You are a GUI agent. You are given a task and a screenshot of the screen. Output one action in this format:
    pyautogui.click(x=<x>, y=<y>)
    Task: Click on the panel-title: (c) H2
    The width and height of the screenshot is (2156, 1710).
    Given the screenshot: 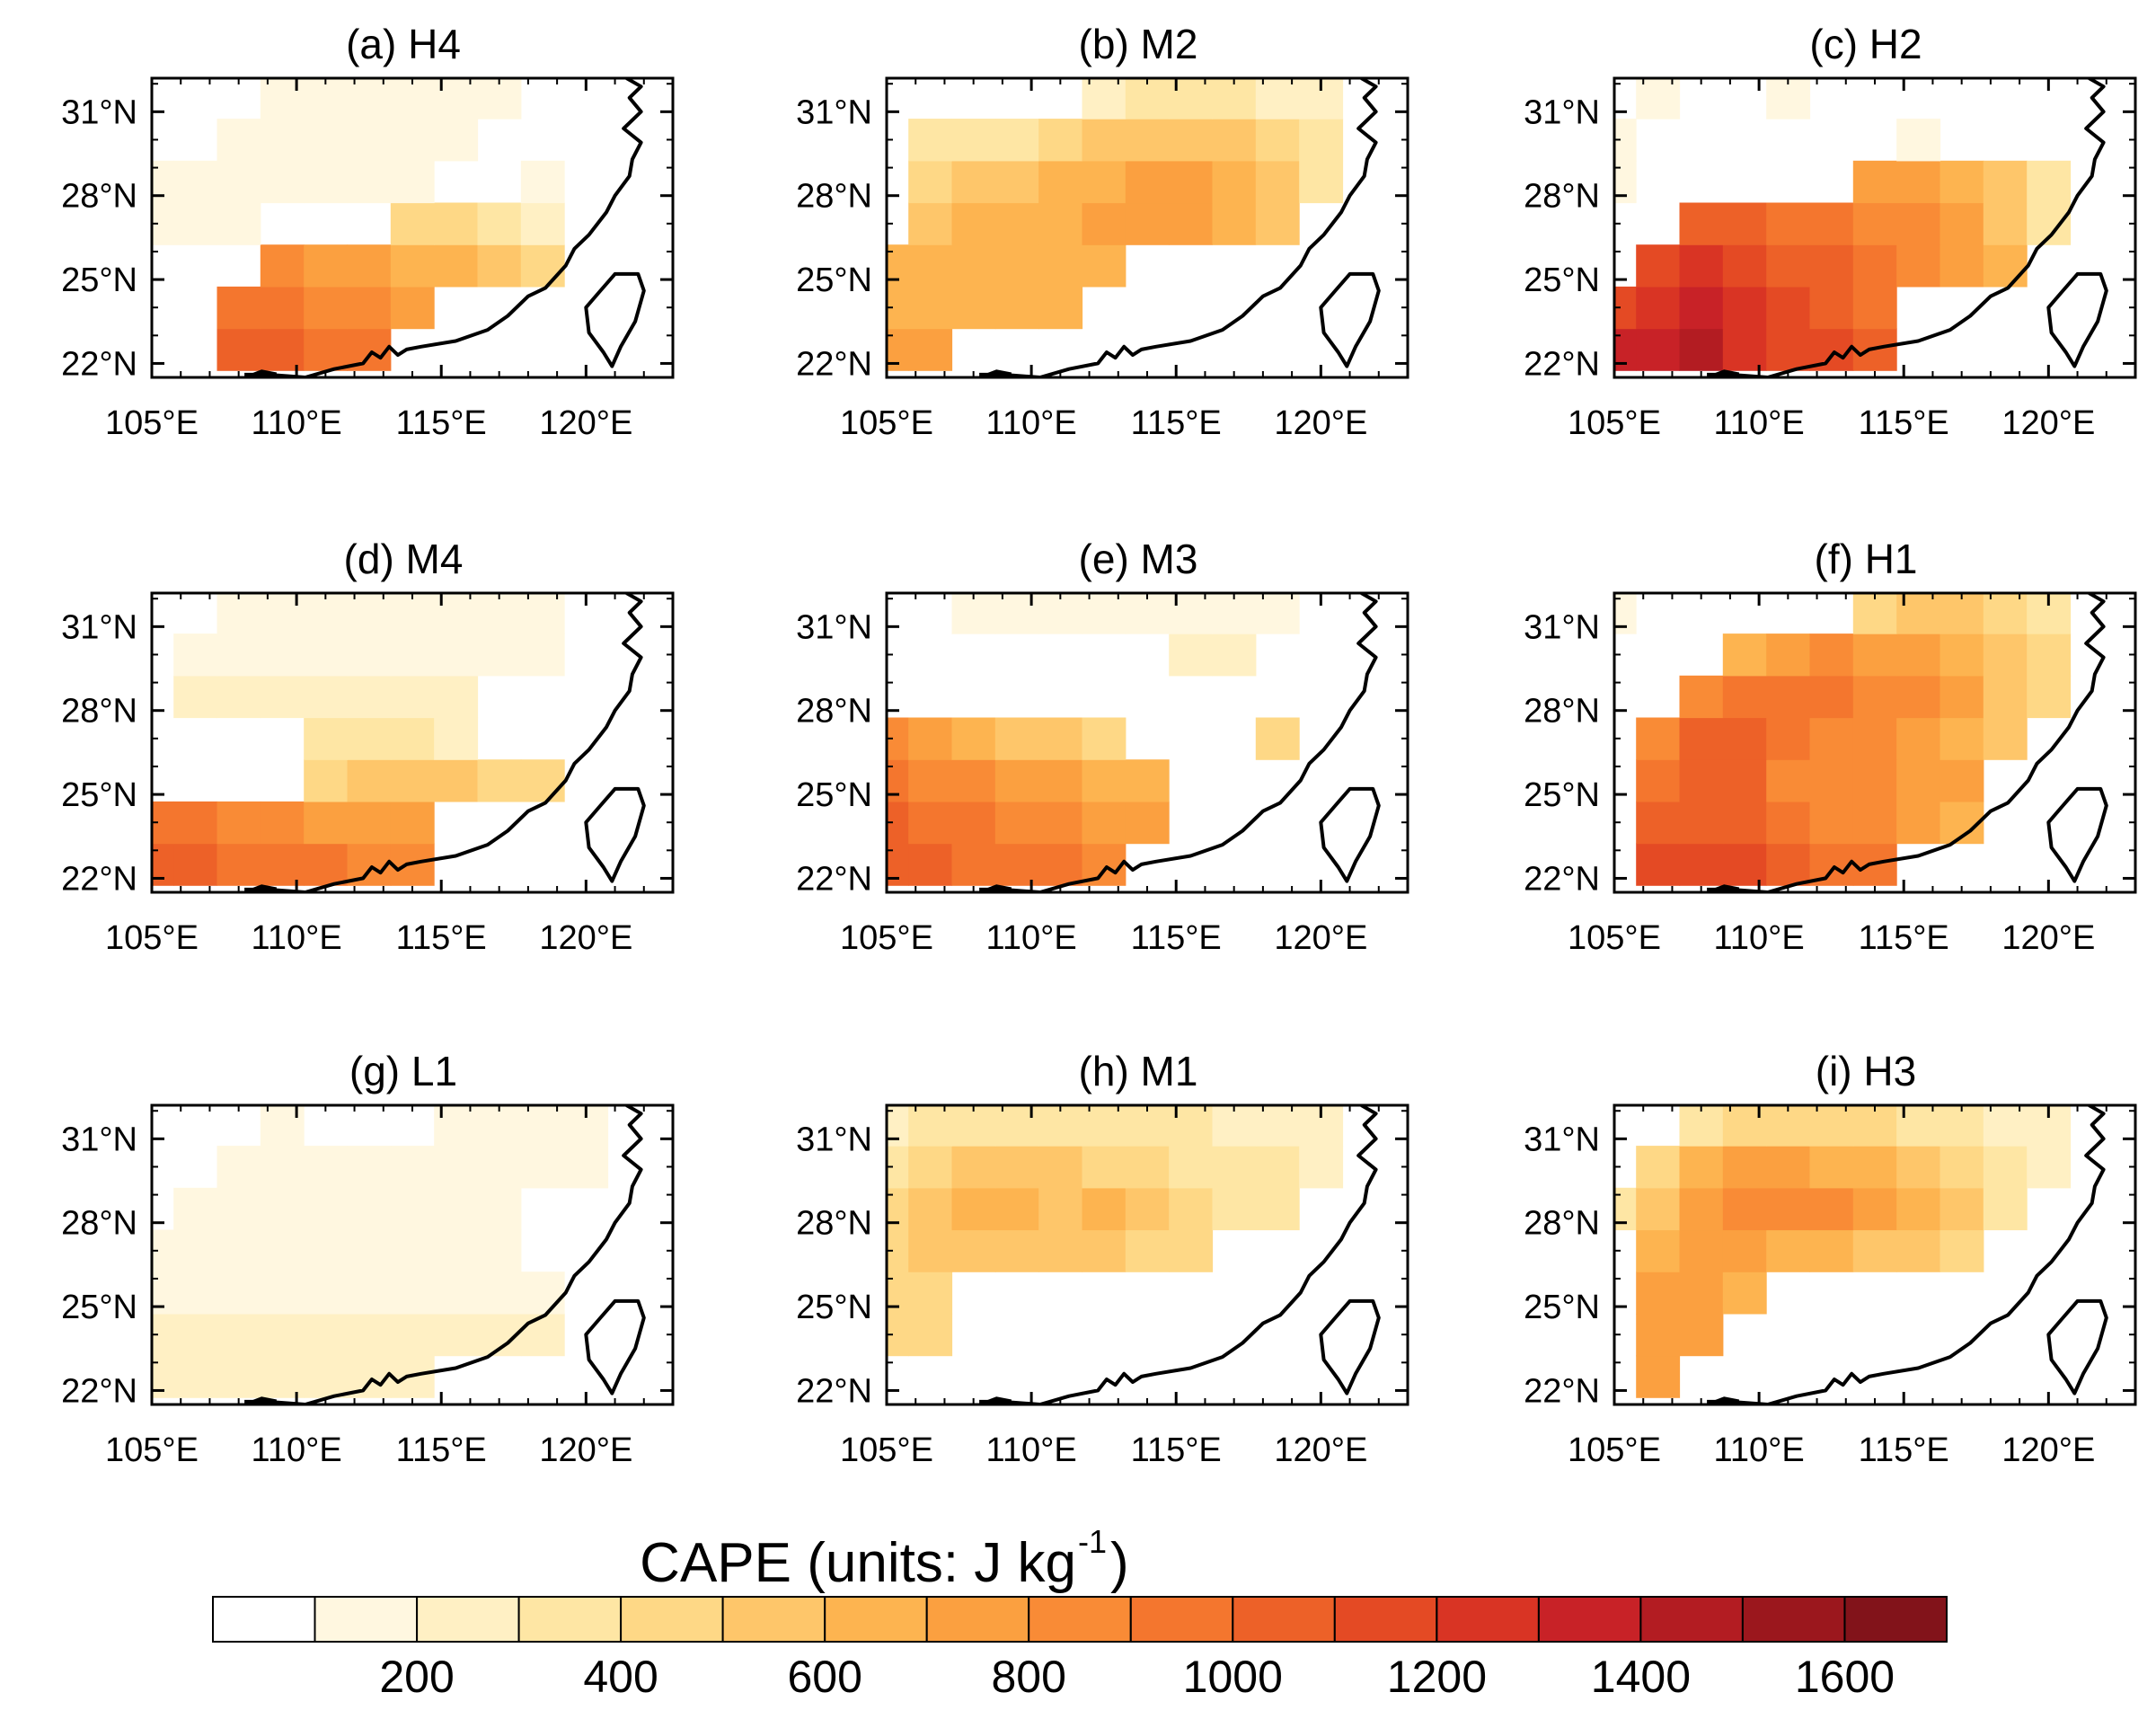 What is the action you would take?
    pyautogui.click(x=1865, y=44)
    